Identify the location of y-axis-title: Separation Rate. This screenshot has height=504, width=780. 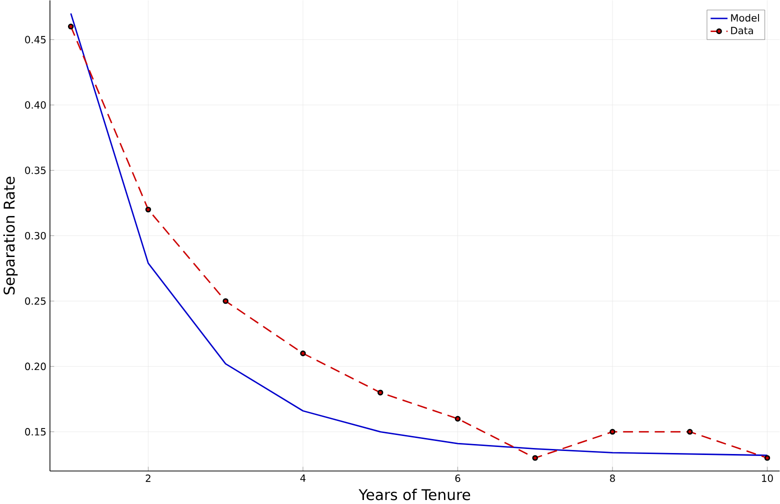
(10, 236).